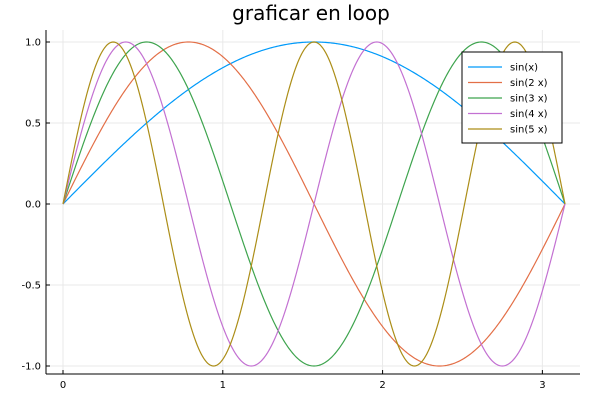  What do you see at coordinates (529, 114) in the screenshot?
I see `legend-label: sin(4 x)` at bounding box center [529, 114].